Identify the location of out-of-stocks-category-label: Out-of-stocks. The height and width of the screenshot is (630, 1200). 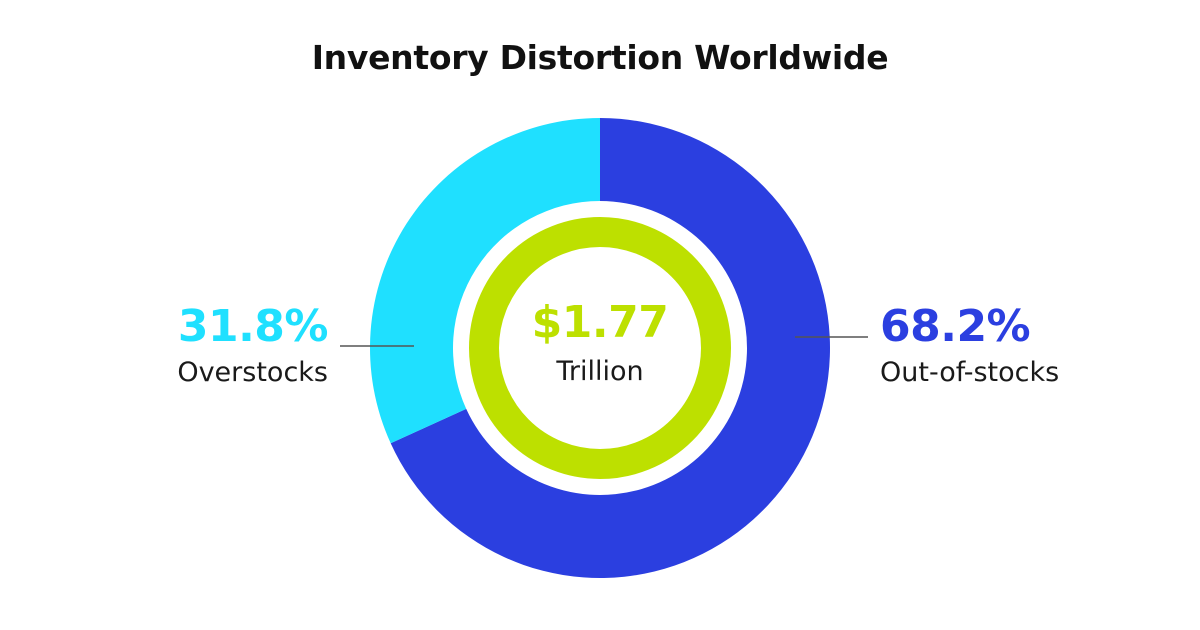
(970, 372).